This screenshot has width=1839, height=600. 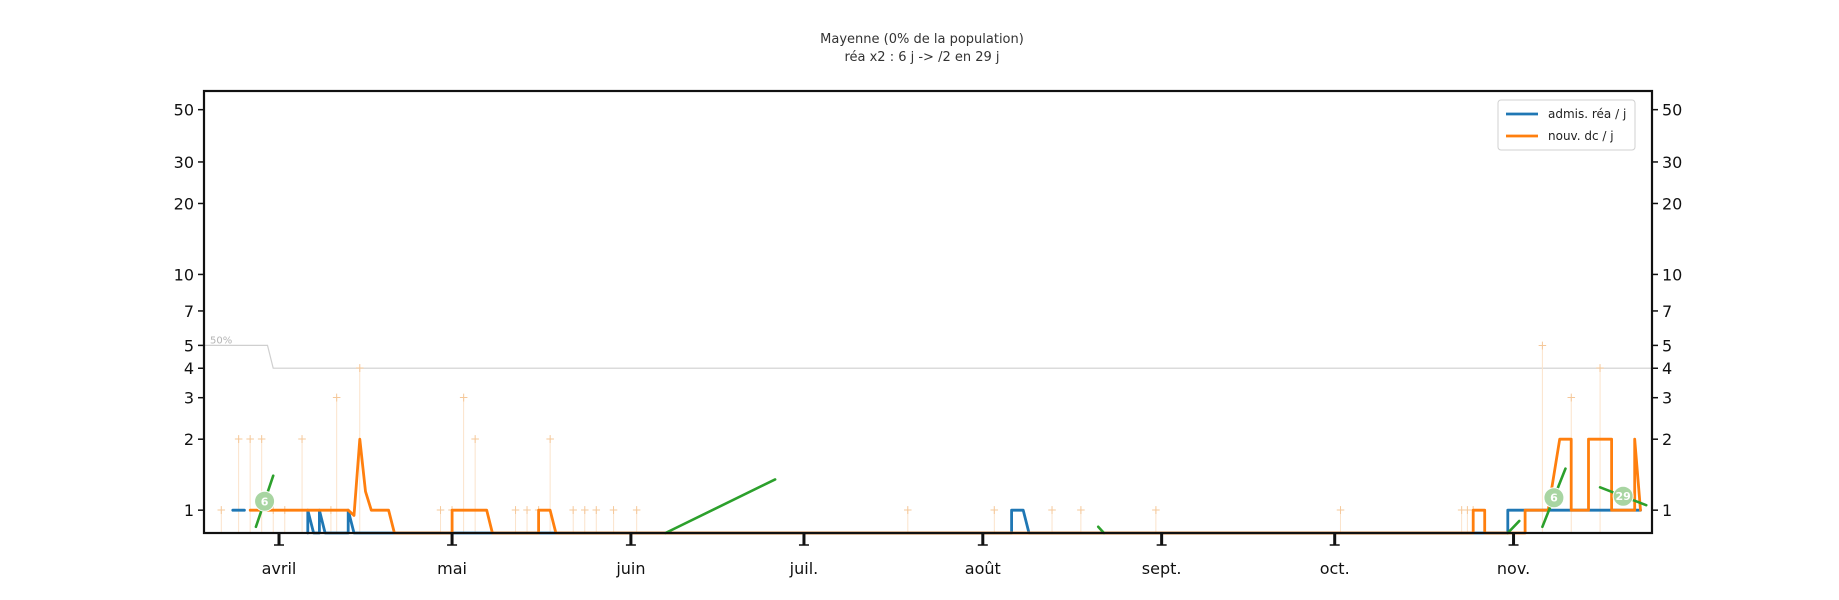 What do you see at coordinates (1667, 510) in the screenshot?
I see `y-tick-label-right: 1` at bounding box center [1667, 510].